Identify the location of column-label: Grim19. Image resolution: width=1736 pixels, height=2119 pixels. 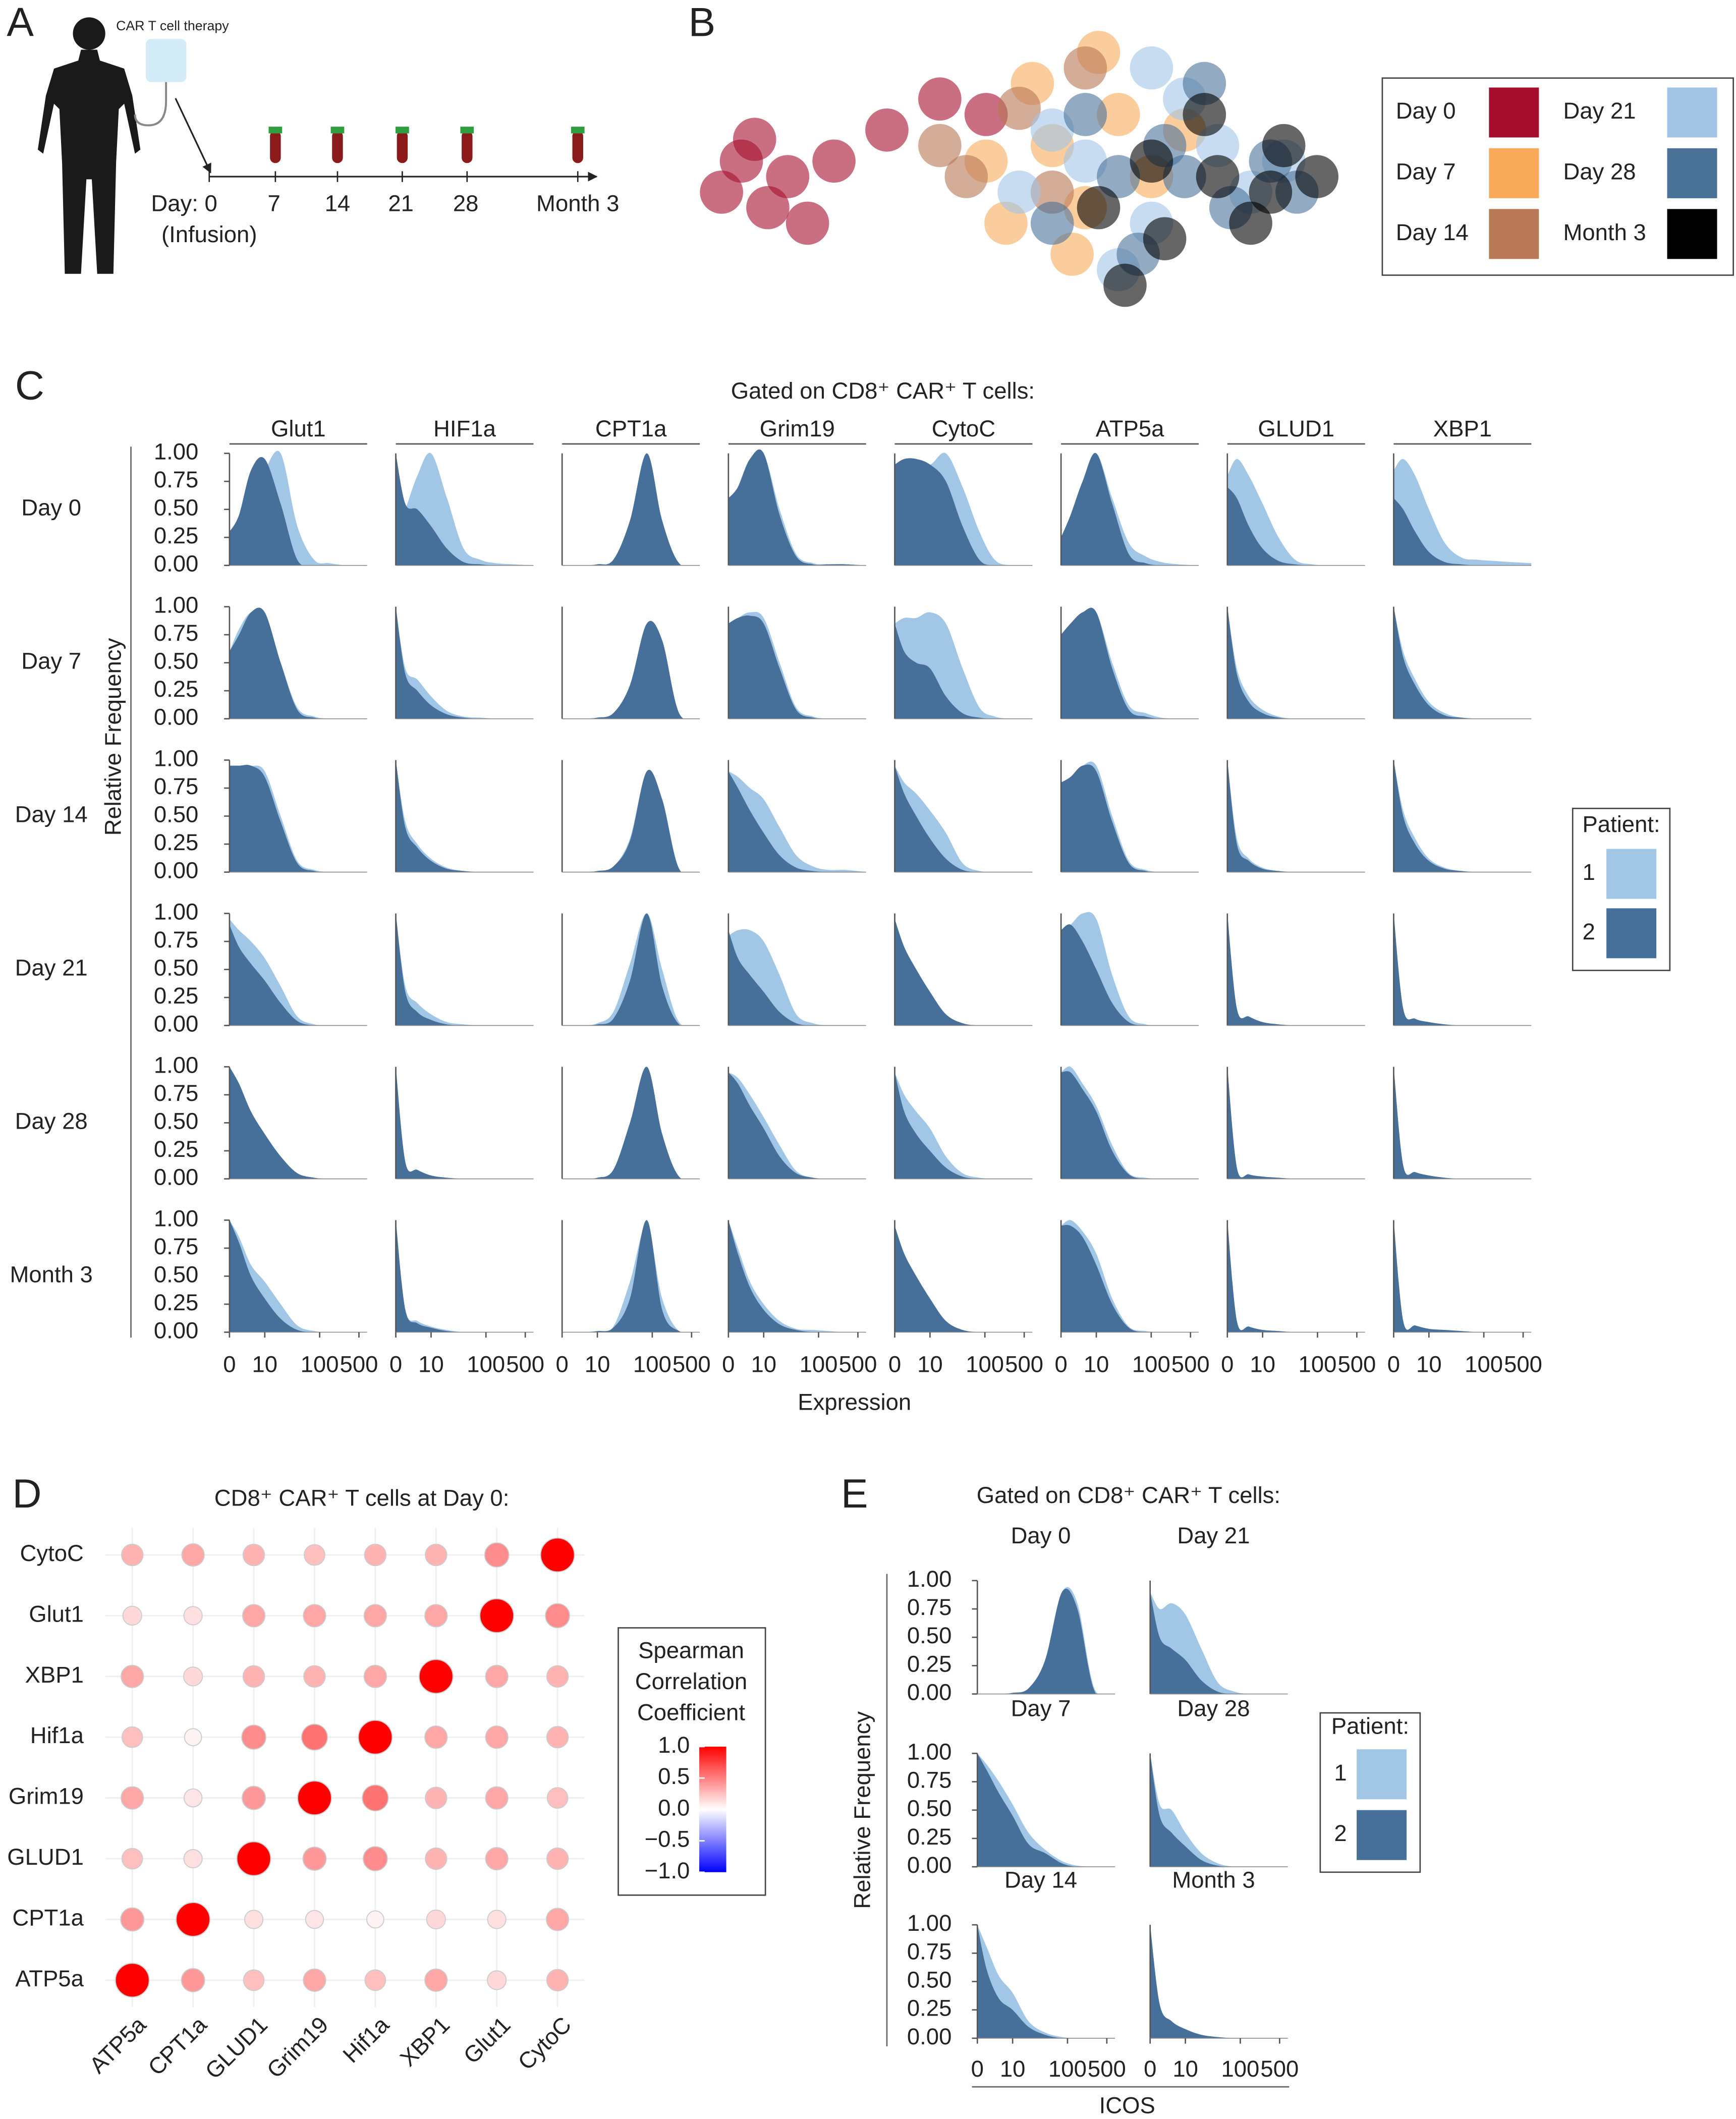
(297, 2047).